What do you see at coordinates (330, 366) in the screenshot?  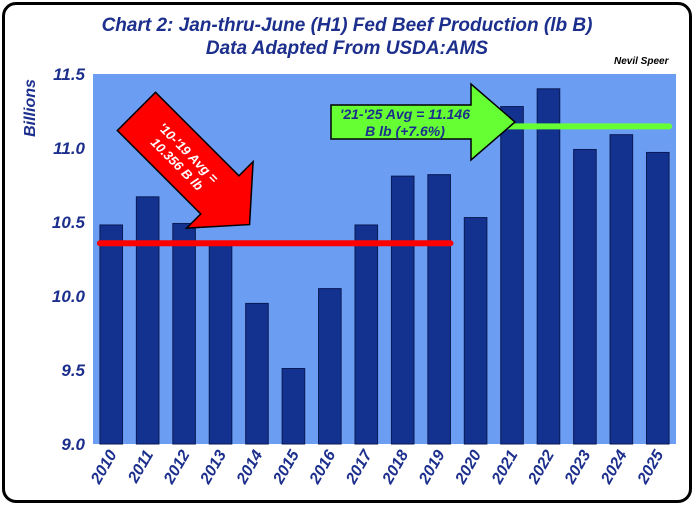 I see `bar-2016` at bounding box center [330, 366].